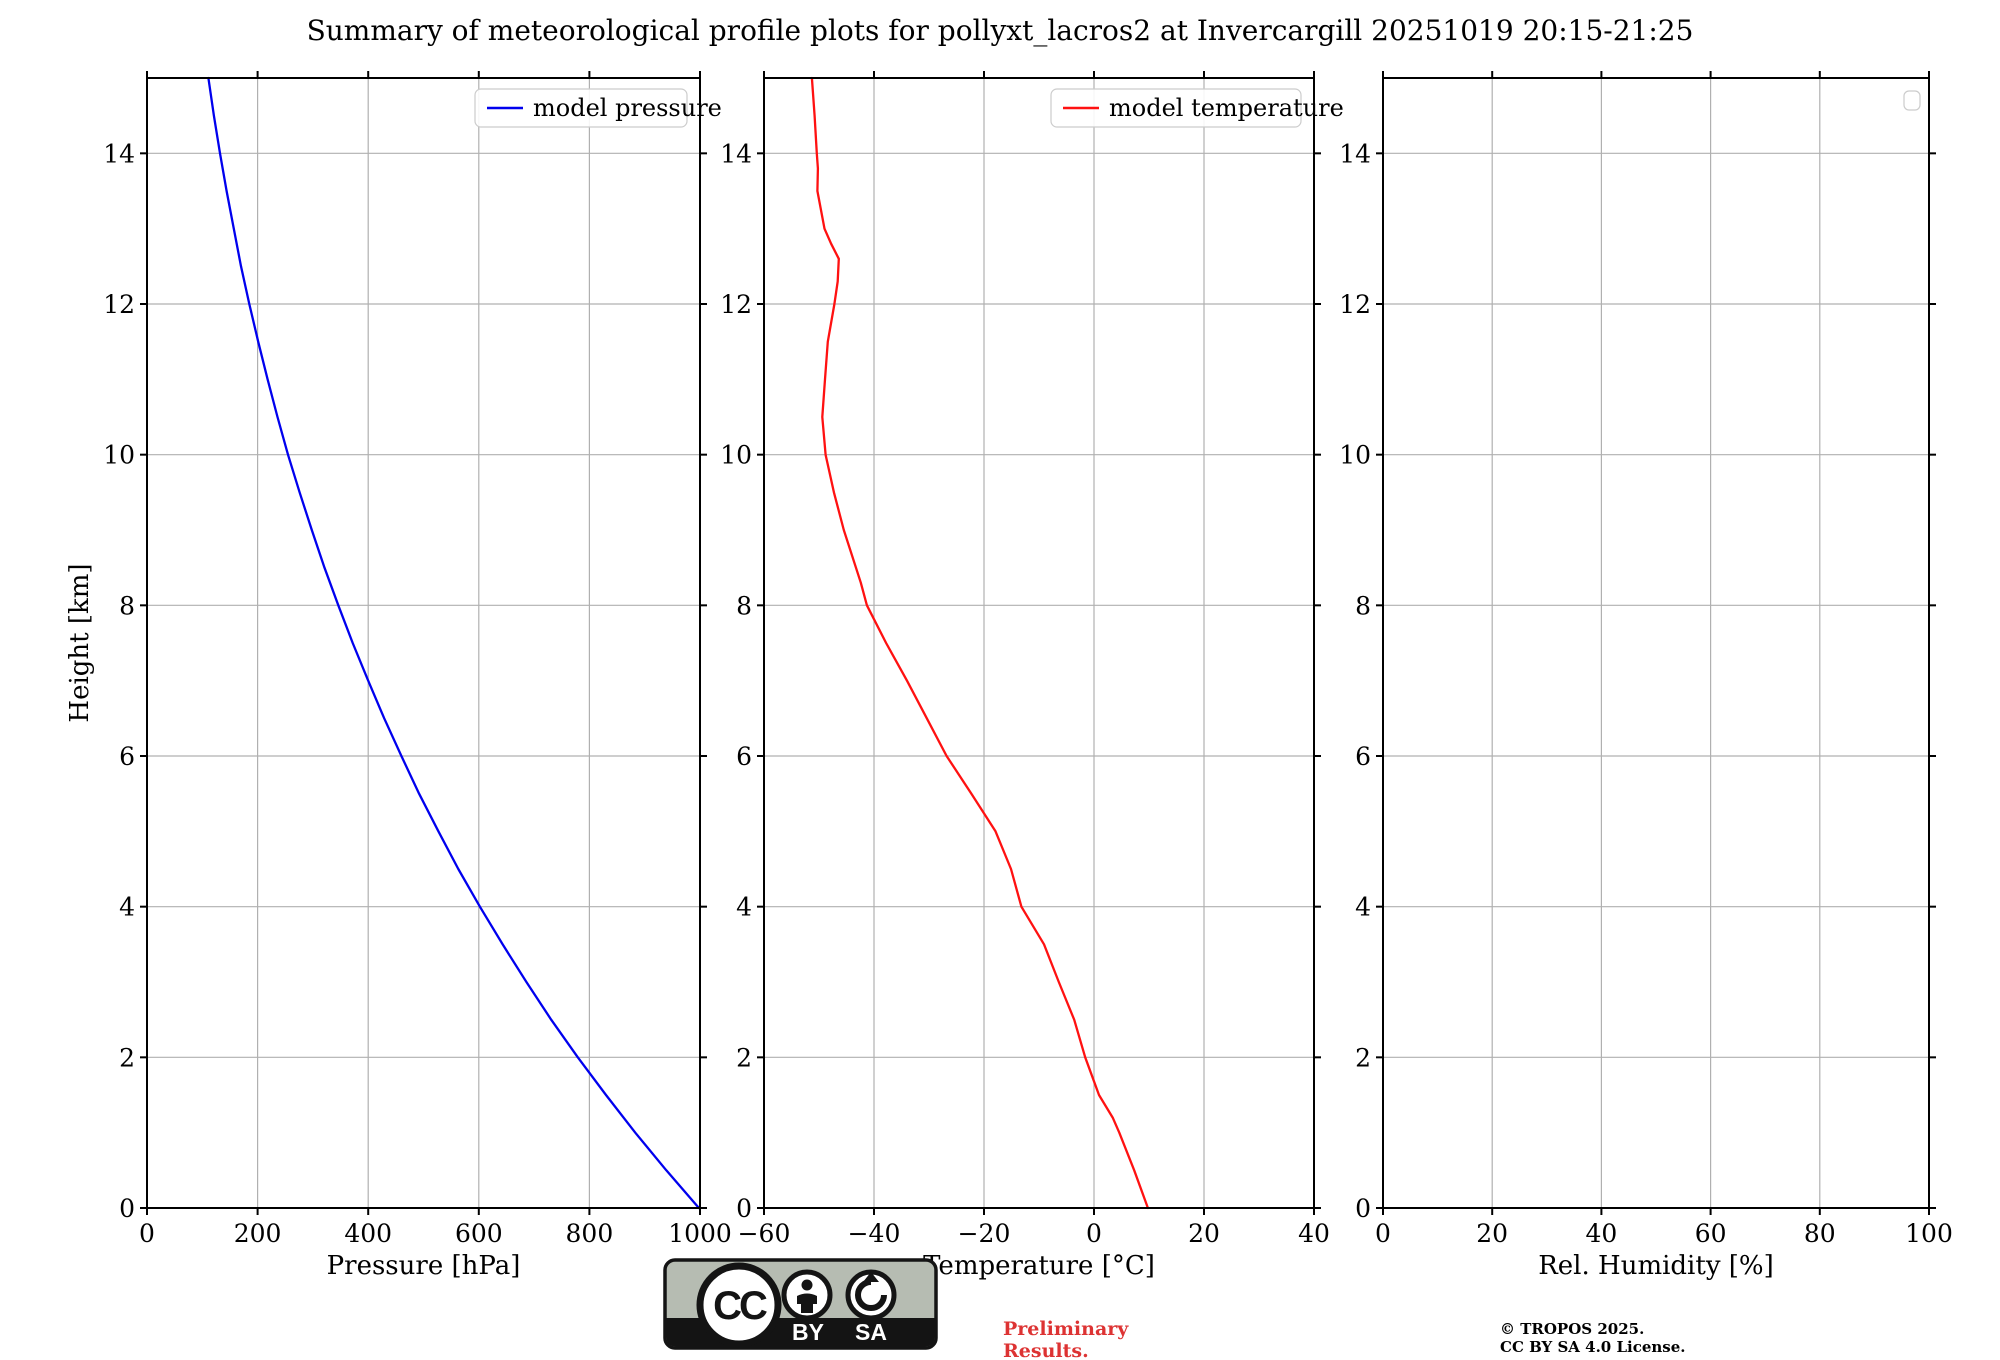 The image size is (2000, 1360). I want to click on share-alike-icon, so click(871, 1295).